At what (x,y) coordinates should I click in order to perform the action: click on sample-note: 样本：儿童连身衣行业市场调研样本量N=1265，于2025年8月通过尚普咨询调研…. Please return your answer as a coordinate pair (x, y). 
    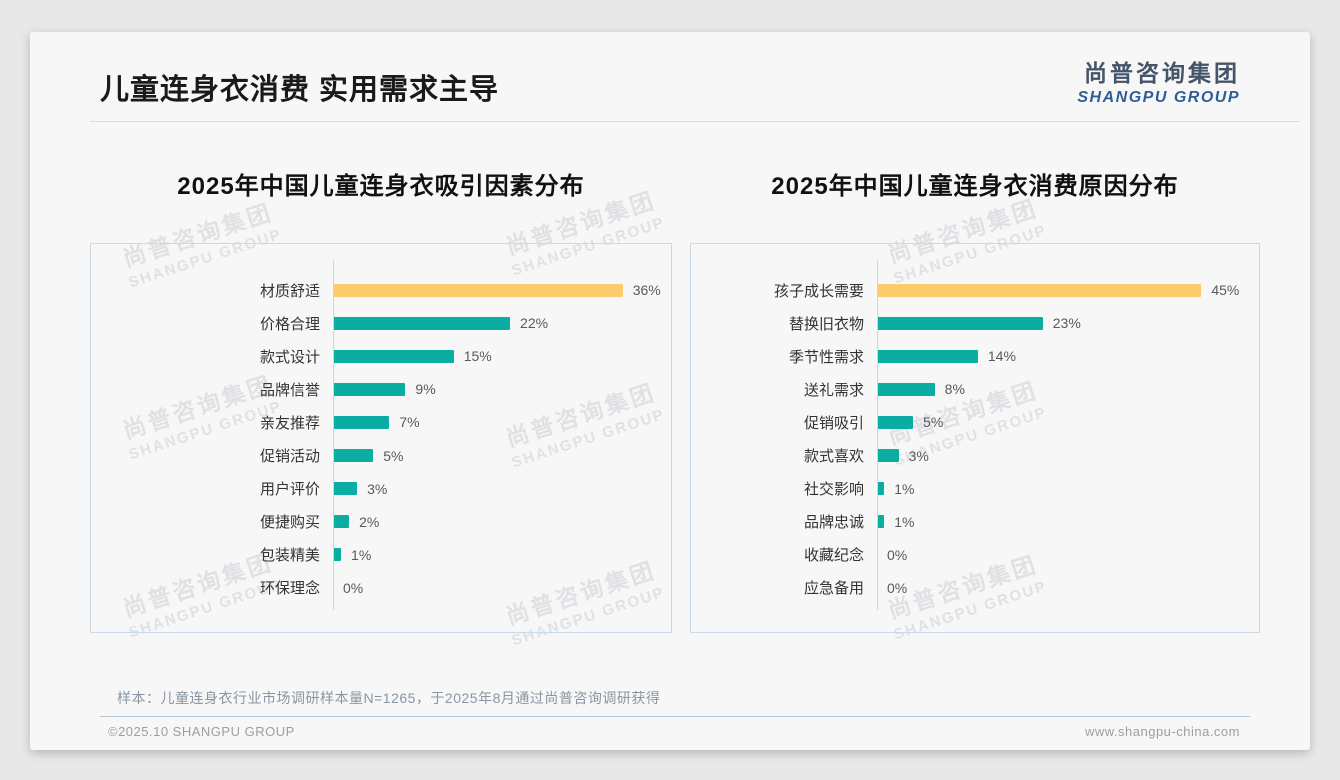
    Looking at the image, I should click on (389, 698).